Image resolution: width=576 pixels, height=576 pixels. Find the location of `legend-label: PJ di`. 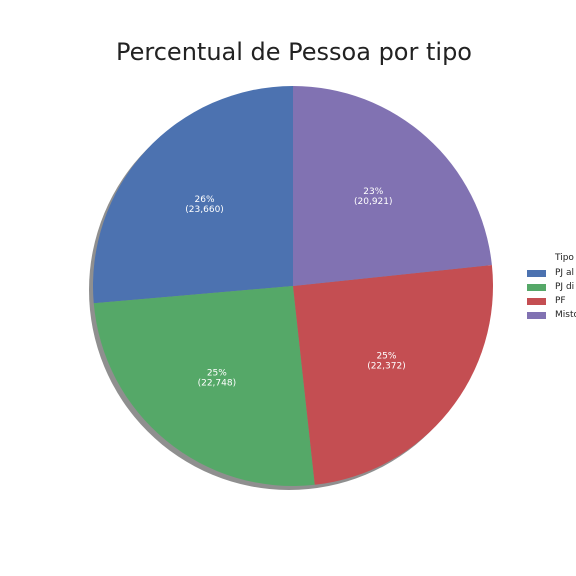

legend-label: PJ di is located at coordinates (565, 287).